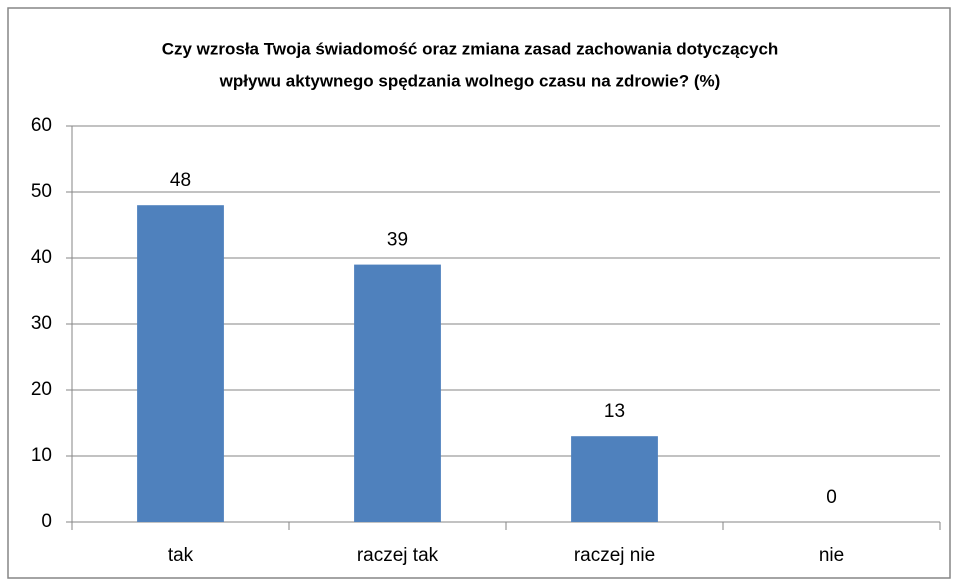  I want to click on y-tick-label: 0, so click(46, 521).